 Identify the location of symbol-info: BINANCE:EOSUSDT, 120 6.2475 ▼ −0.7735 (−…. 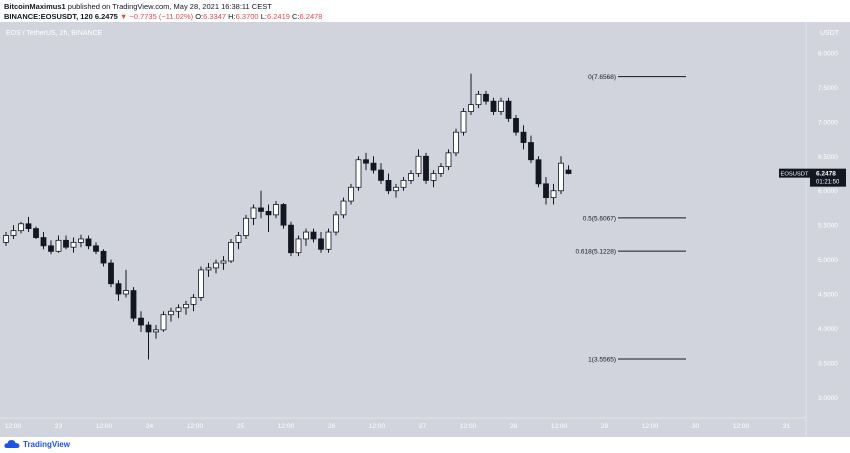
(163, 16).